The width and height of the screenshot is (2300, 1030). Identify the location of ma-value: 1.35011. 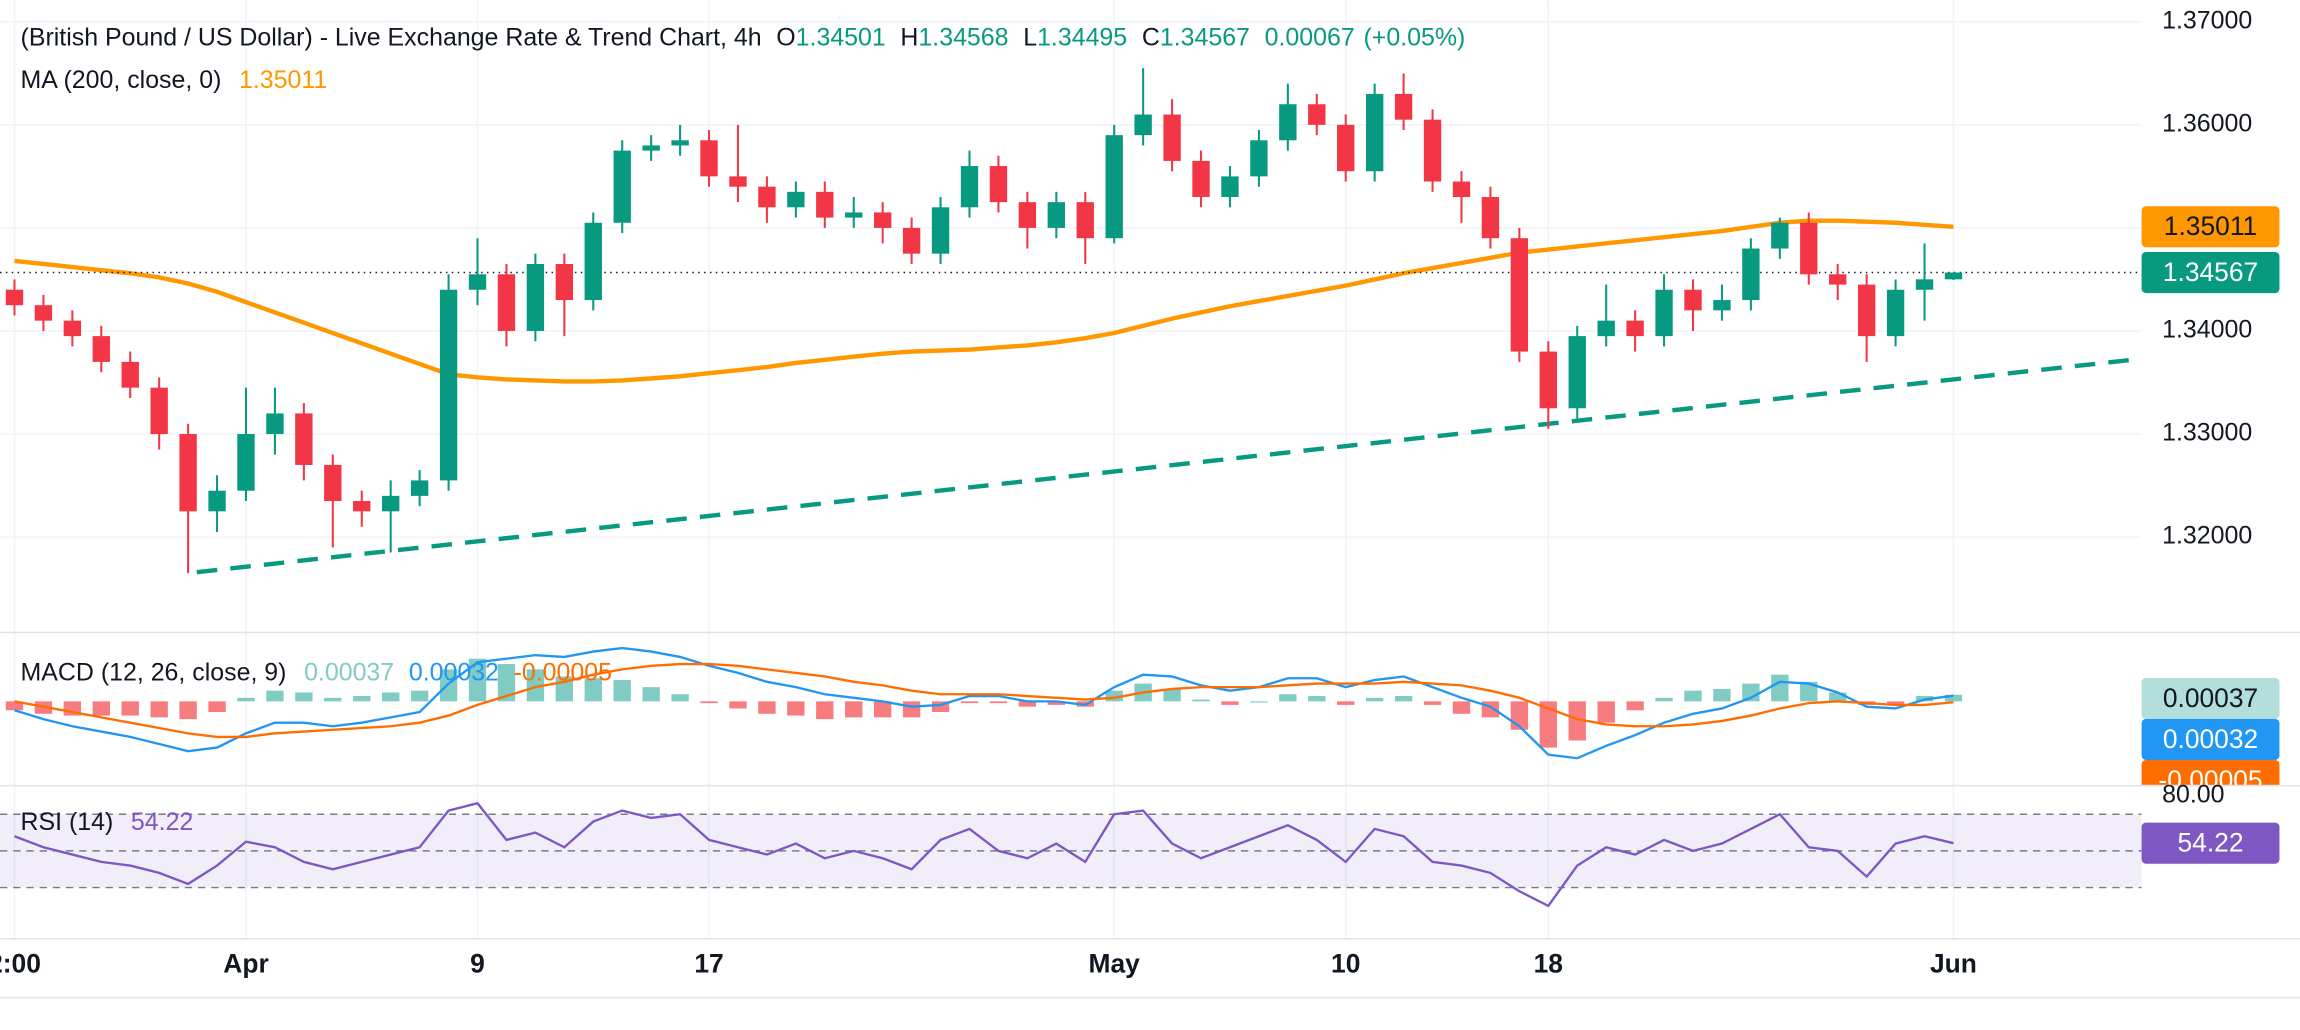
(283, 79).